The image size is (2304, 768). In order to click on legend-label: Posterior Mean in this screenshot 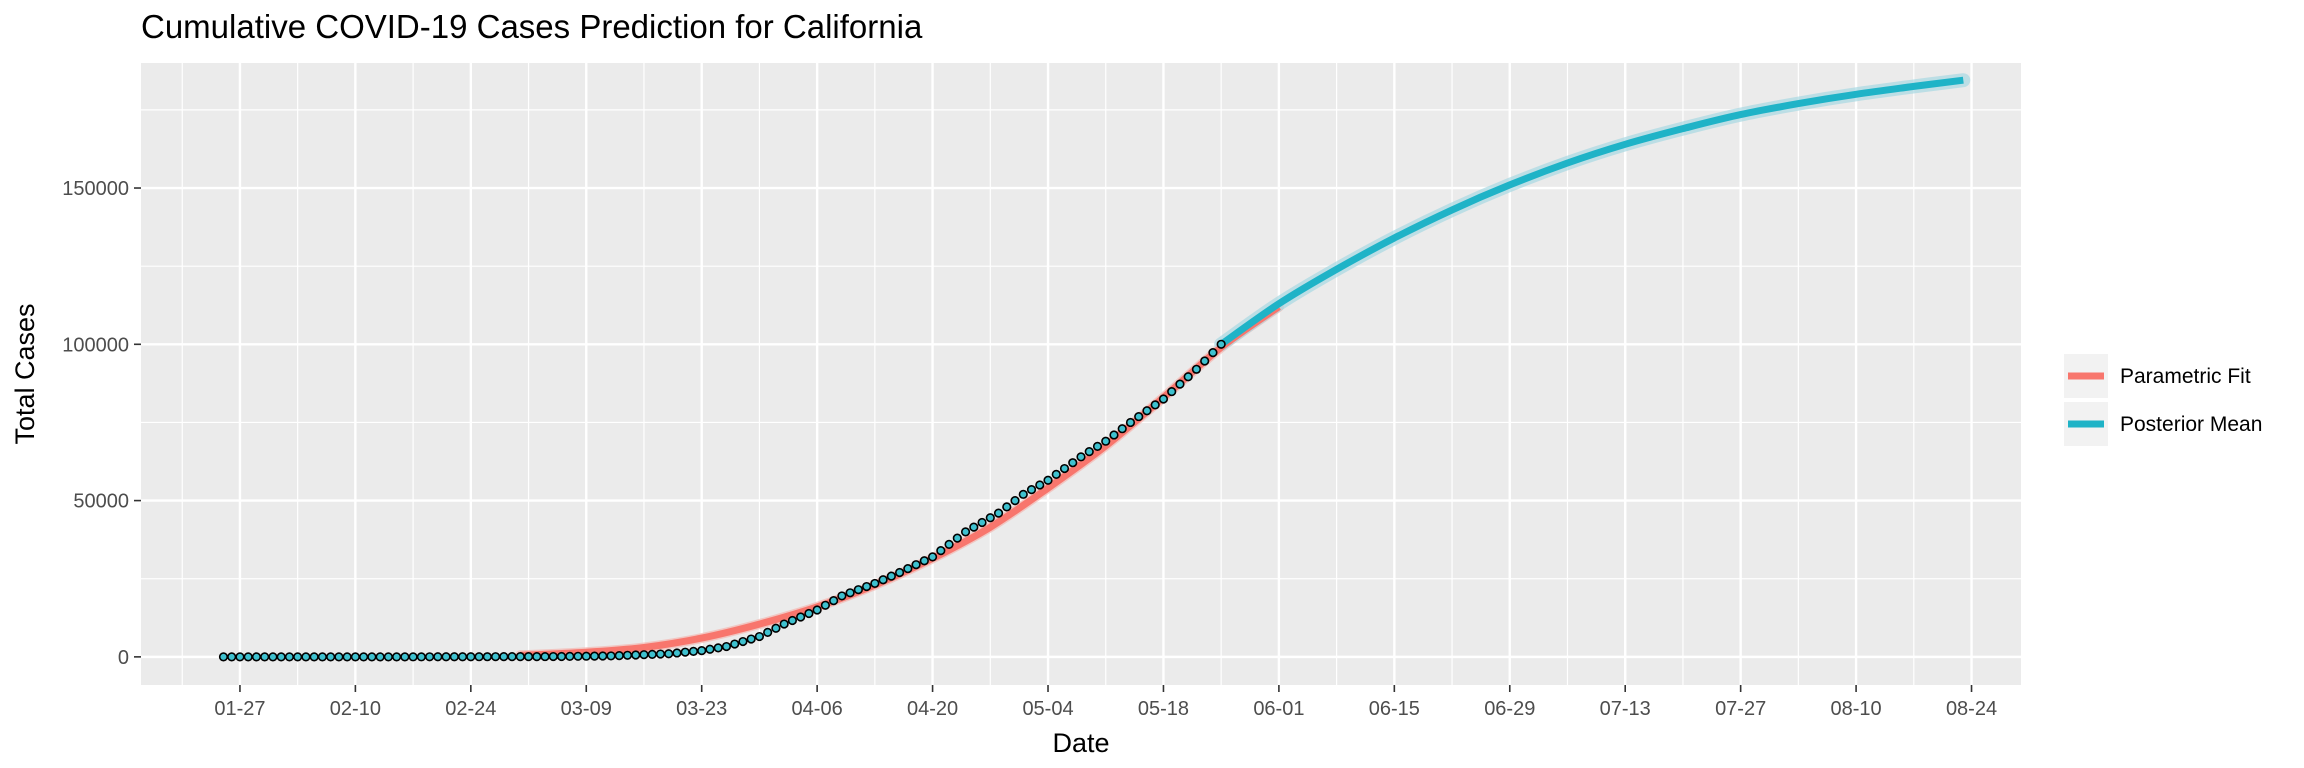, I will do `click(2191, 424)`.